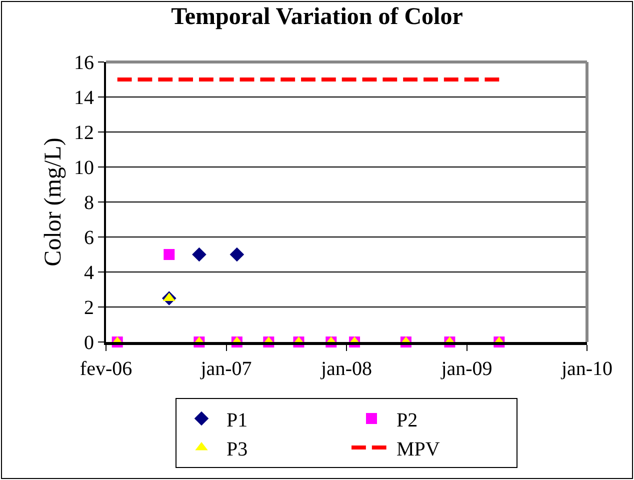  Describe the element at coordinates (89, 273) in the screenshot. I see `y-tick-label: 4` at that location.